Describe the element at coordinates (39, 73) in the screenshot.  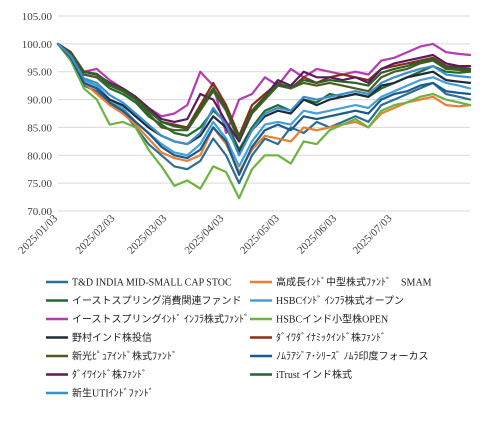
I see `y-tick-label: 95.00` at that location.